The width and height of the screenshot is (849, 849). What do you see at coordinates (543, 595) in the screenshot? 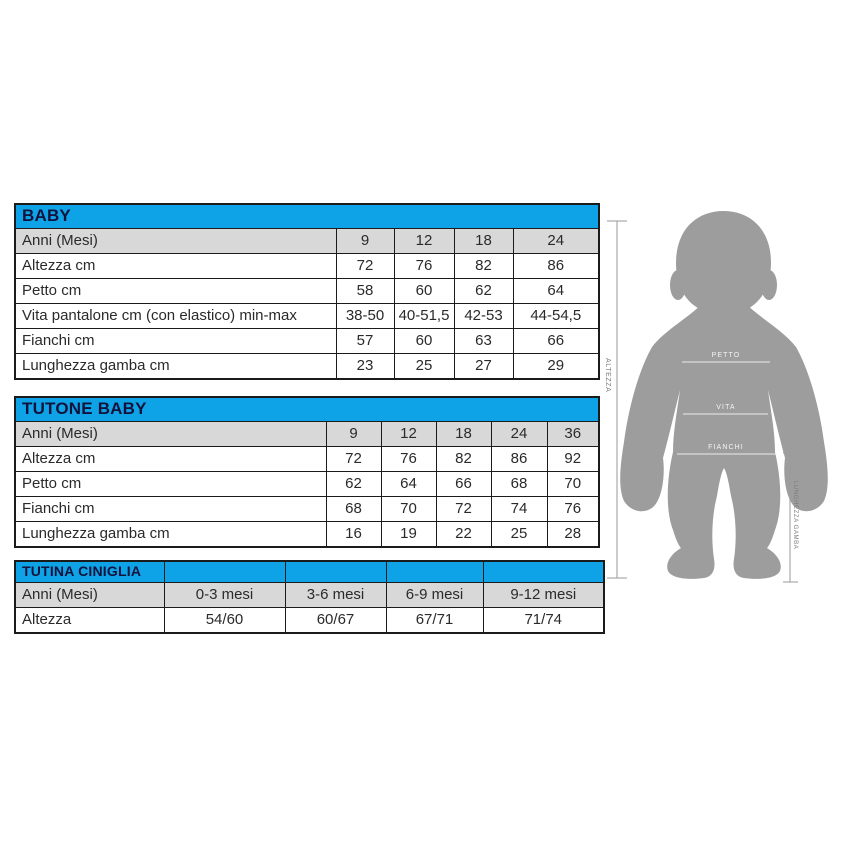
I see `column-header: 9-12 mesi` at bounding box center [543, 595].